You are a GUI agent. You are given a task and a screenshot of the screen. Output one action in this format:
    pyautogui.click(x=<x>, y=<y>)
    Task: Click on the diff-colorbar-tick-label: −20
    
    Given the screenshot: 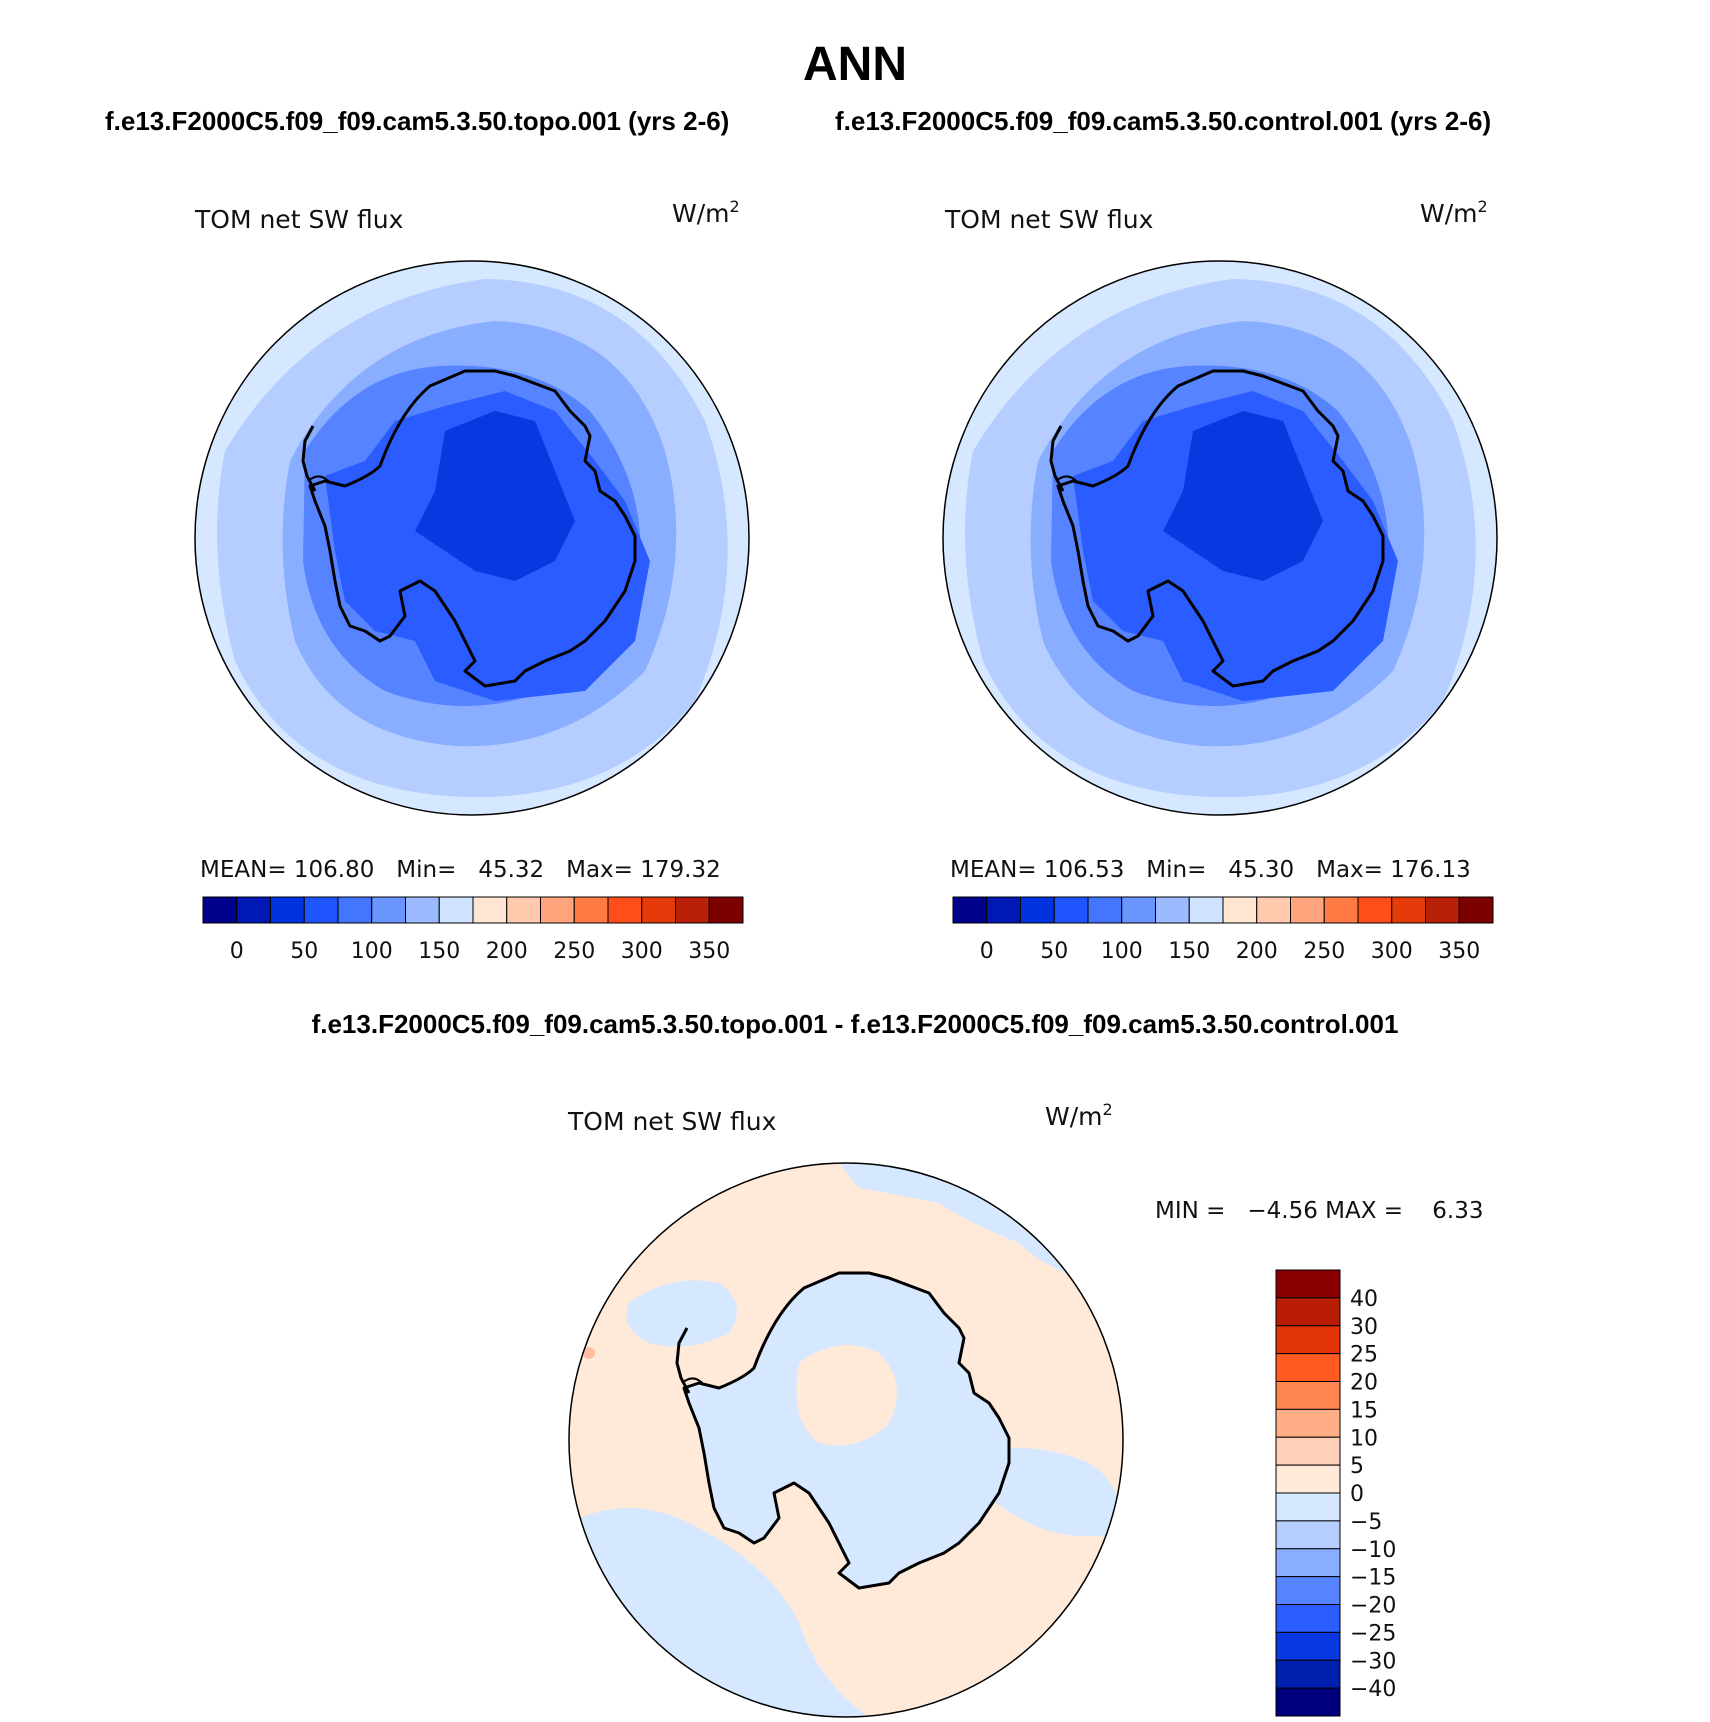 What is the action you would take?
    pyautogui.click(x=1373, y=1606)
    